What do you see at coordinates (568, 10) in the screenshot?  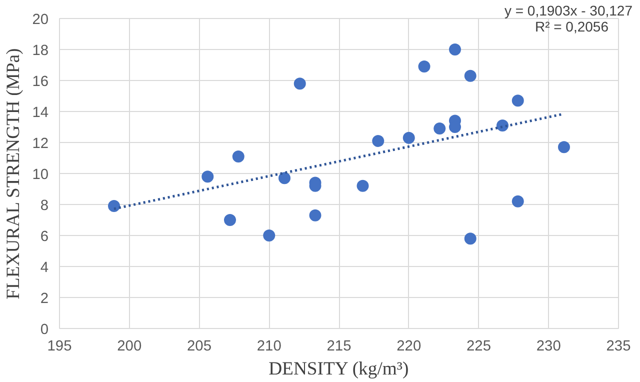 I see `annotation: y = 0,1903x - 30,127` at bounding box center [568, 10].